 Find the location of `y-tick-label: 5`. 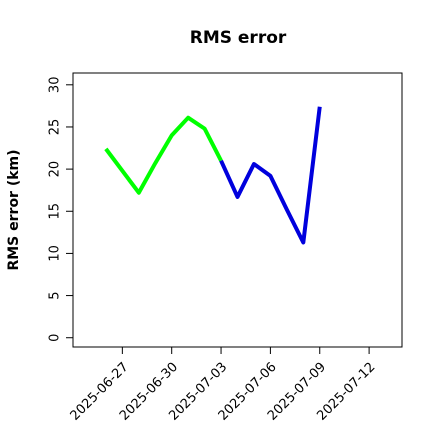

y-tick-label: 5 is located at coordinates (55, 295).